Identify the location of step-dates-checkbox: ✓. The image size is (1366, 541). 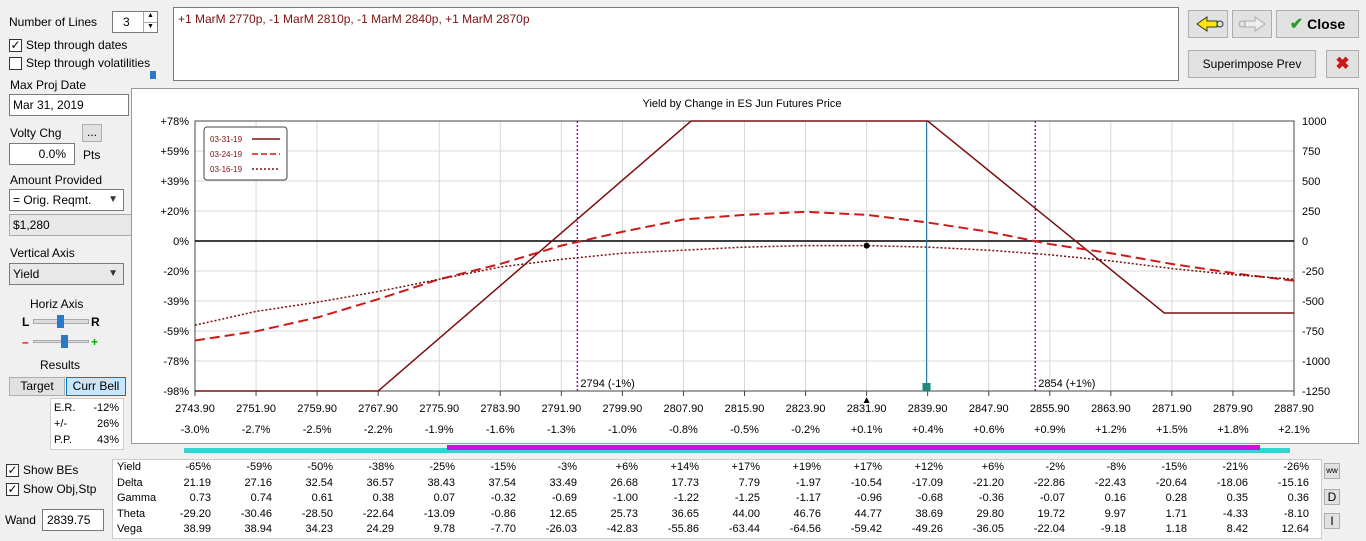
(15, 45).